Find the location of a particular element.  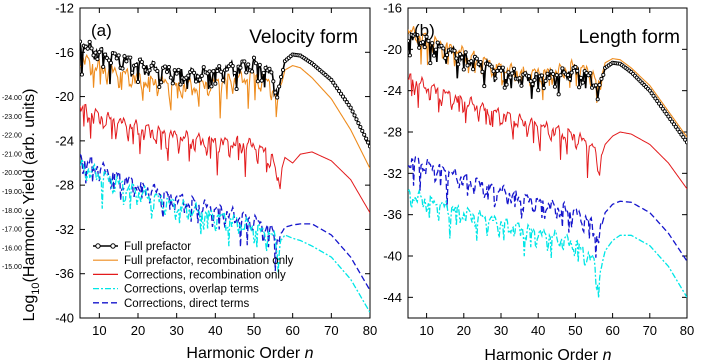

series-cyan-dashdot is located at coordinates (547, 243).